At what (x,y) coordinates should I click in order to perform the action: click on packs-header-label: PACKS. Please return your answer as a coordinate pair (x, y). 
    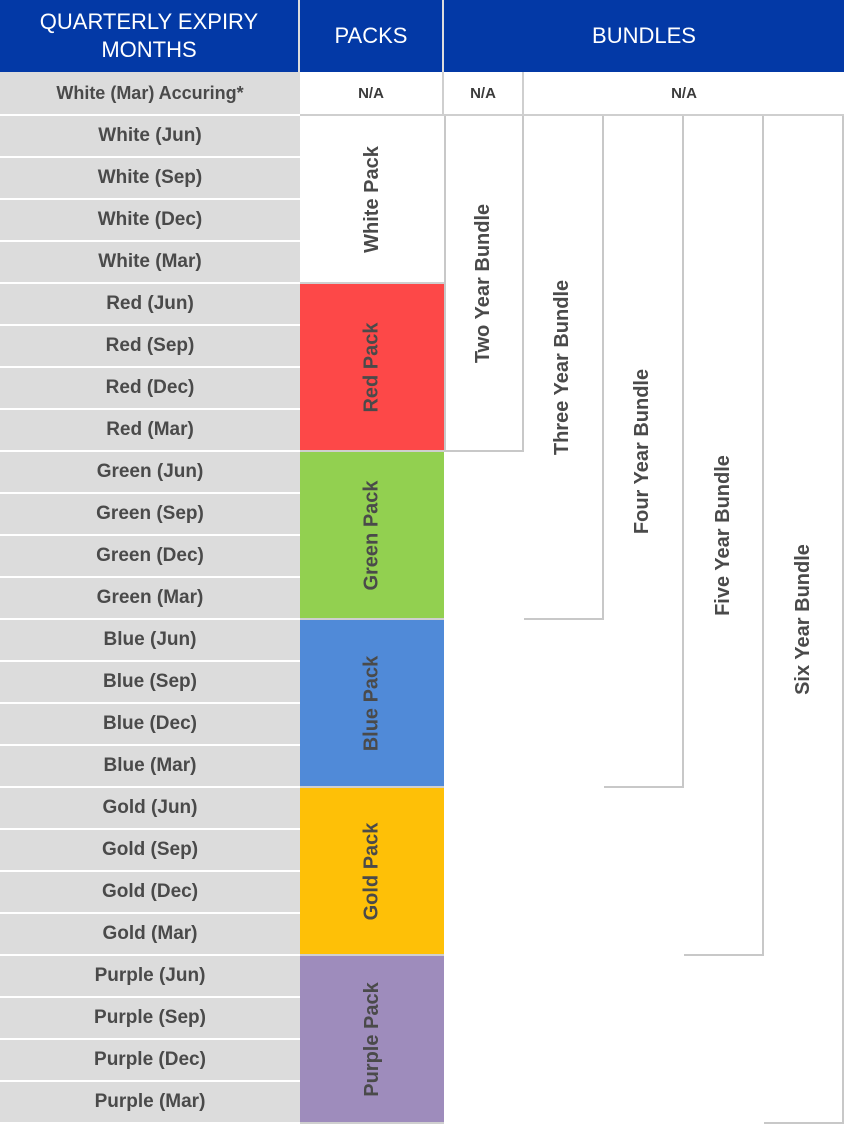
    Looking at the image, I should click on (371, 35).